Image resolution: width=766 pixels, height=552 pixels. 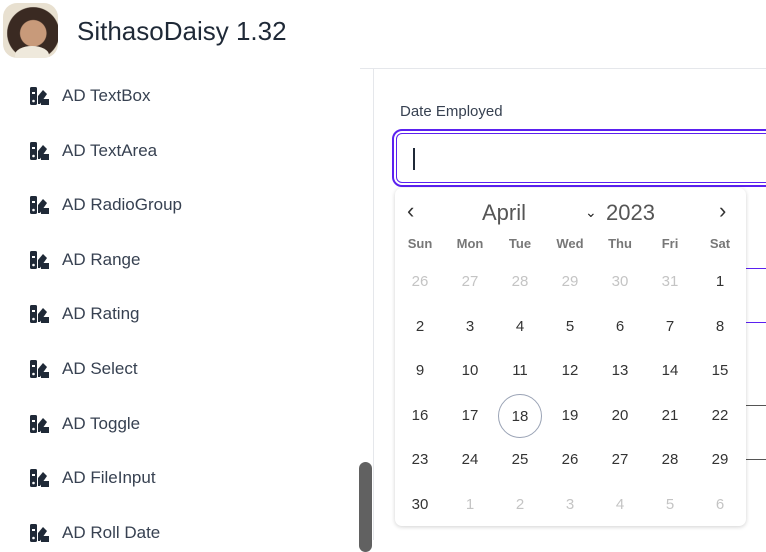 What do you see at coordinates (504, 212) in the screenshot?
I see `month-select: April` at bounding box center [504, 212].